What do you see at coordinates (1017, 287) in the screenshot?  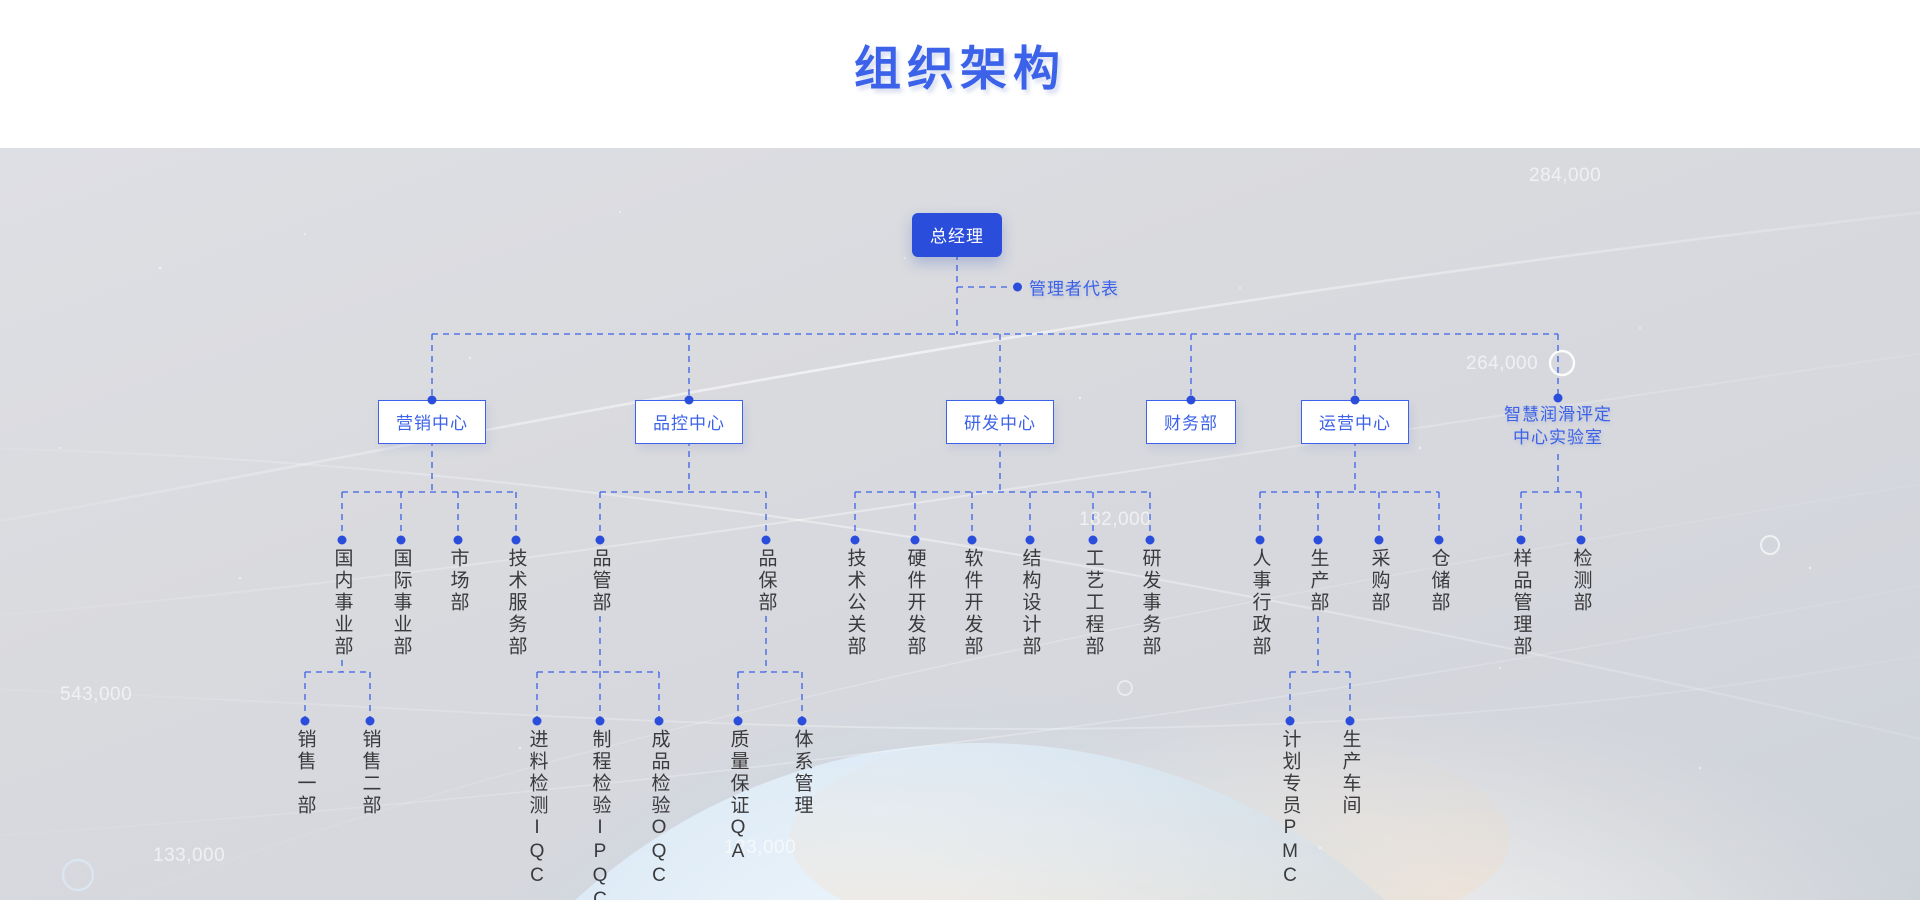 I see `staff-node-dot` at bounding box center [1017, 287].